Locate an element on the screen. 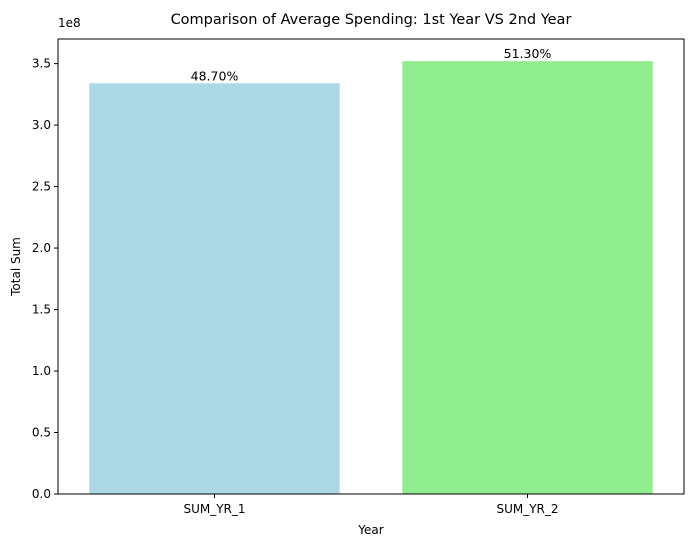  y-tick-label: 0.0 is located at coordinates (41, 494).